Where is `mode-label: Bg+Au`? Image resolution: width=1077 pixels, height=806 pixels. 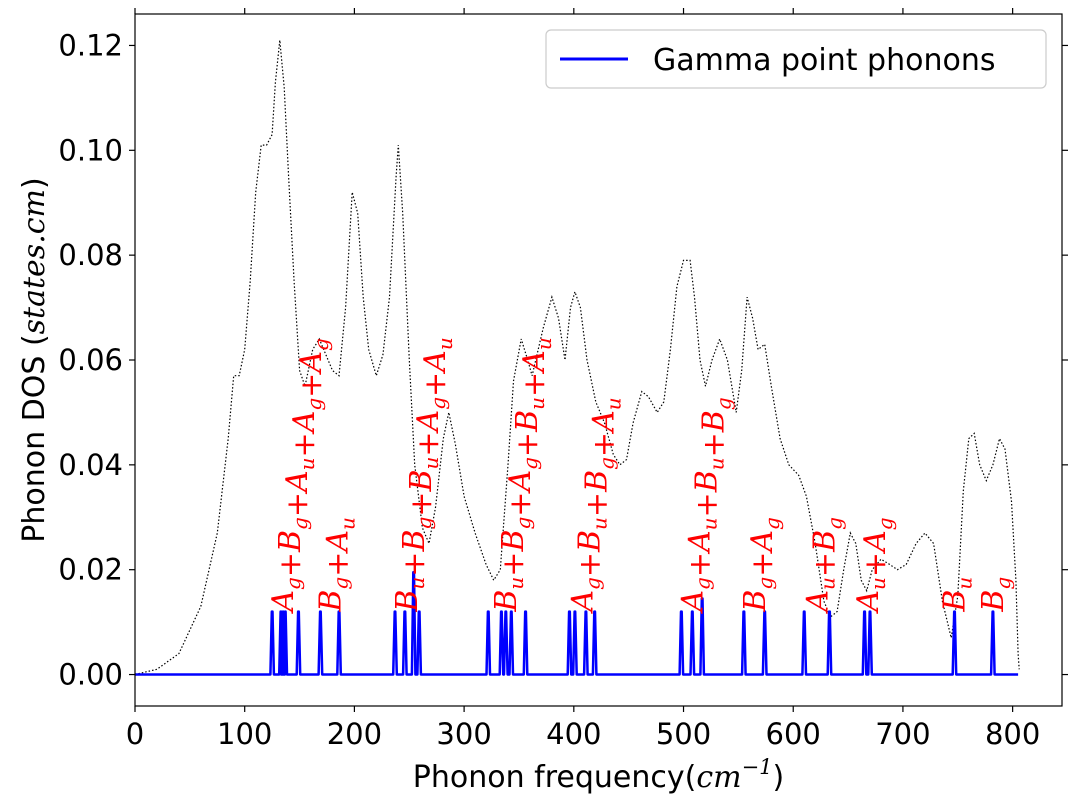
mode-label: Bg+Au is located at coordinates (336, 565).